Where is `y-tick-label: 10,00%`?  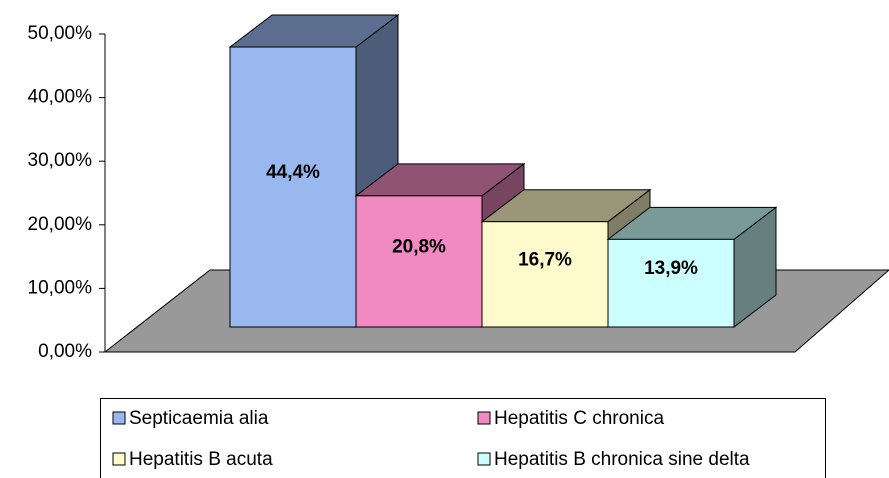
y-tick-label: 10,00% is located at coordinates (60, 287).